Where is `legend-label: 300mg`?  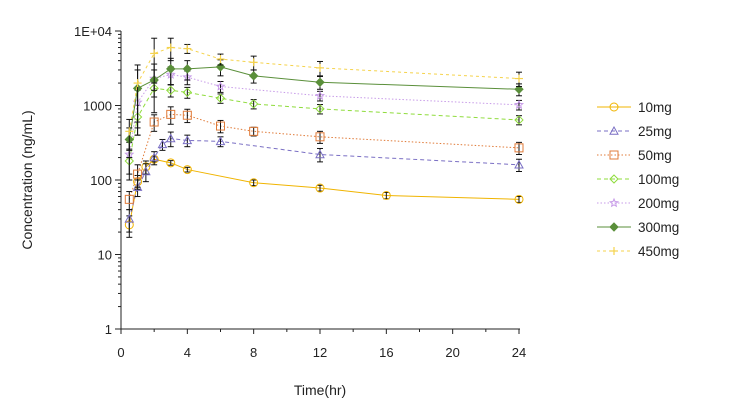 legend-label: 300mg is located at coordinates (658, 227).